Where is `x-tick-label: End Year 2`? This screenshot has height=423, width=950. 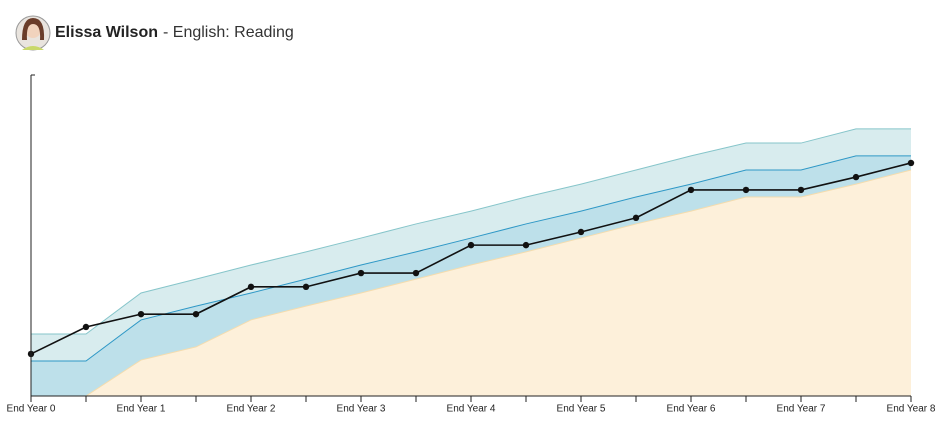 x-tick-label: End Year 2 is located at coordinates (251, 409).